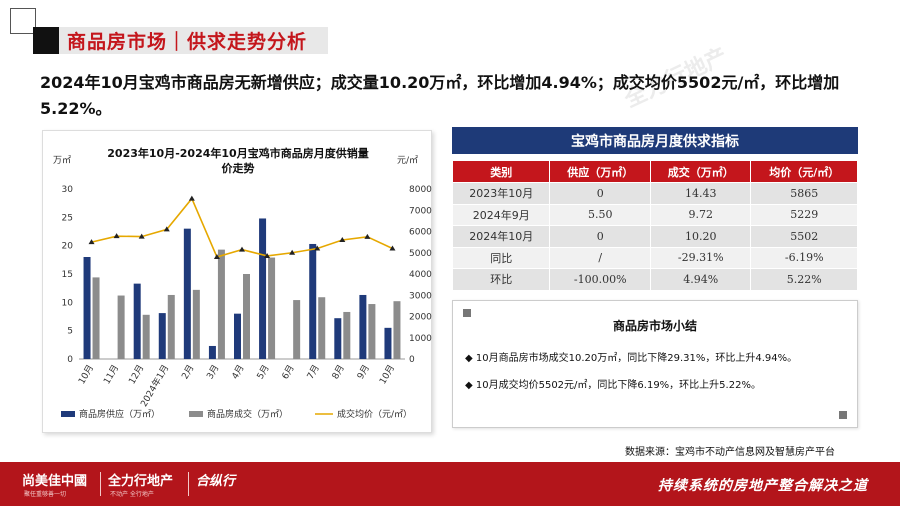  I want to click on table-cell: 5502, so click(804, 236).